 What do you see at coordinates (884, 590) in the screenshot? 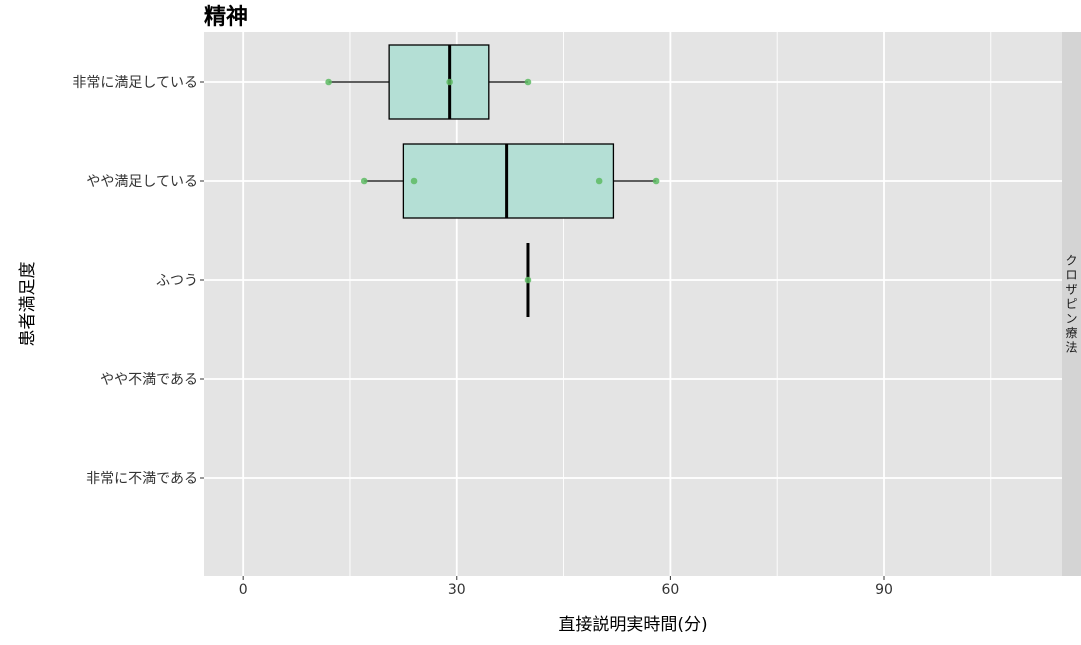
I see `x-tick-label: 90` at bounding box center [884, 590].